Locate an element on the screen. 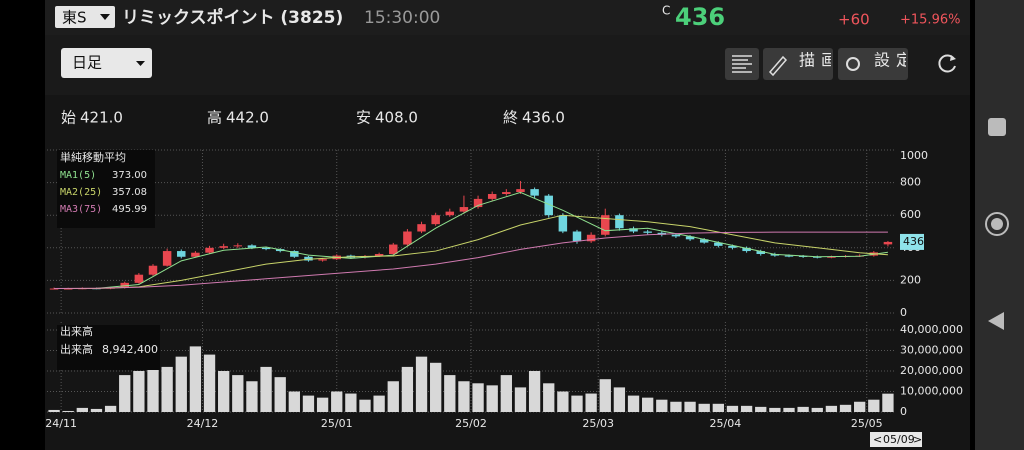 Image resolution: width=1024 pixels, height=450 pixels. draw-label-clip: 描画 is located at coordinates (821, 60).